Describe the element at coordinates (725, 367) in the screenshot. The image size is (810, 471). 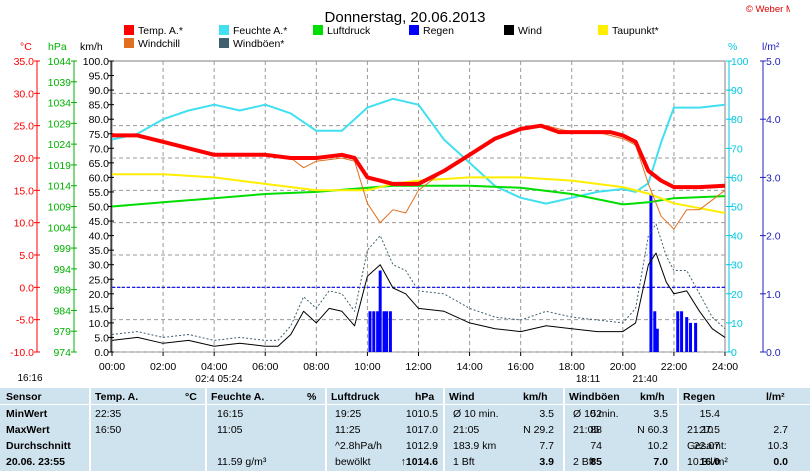
I see `x-tick-label: 24:00` at that location.